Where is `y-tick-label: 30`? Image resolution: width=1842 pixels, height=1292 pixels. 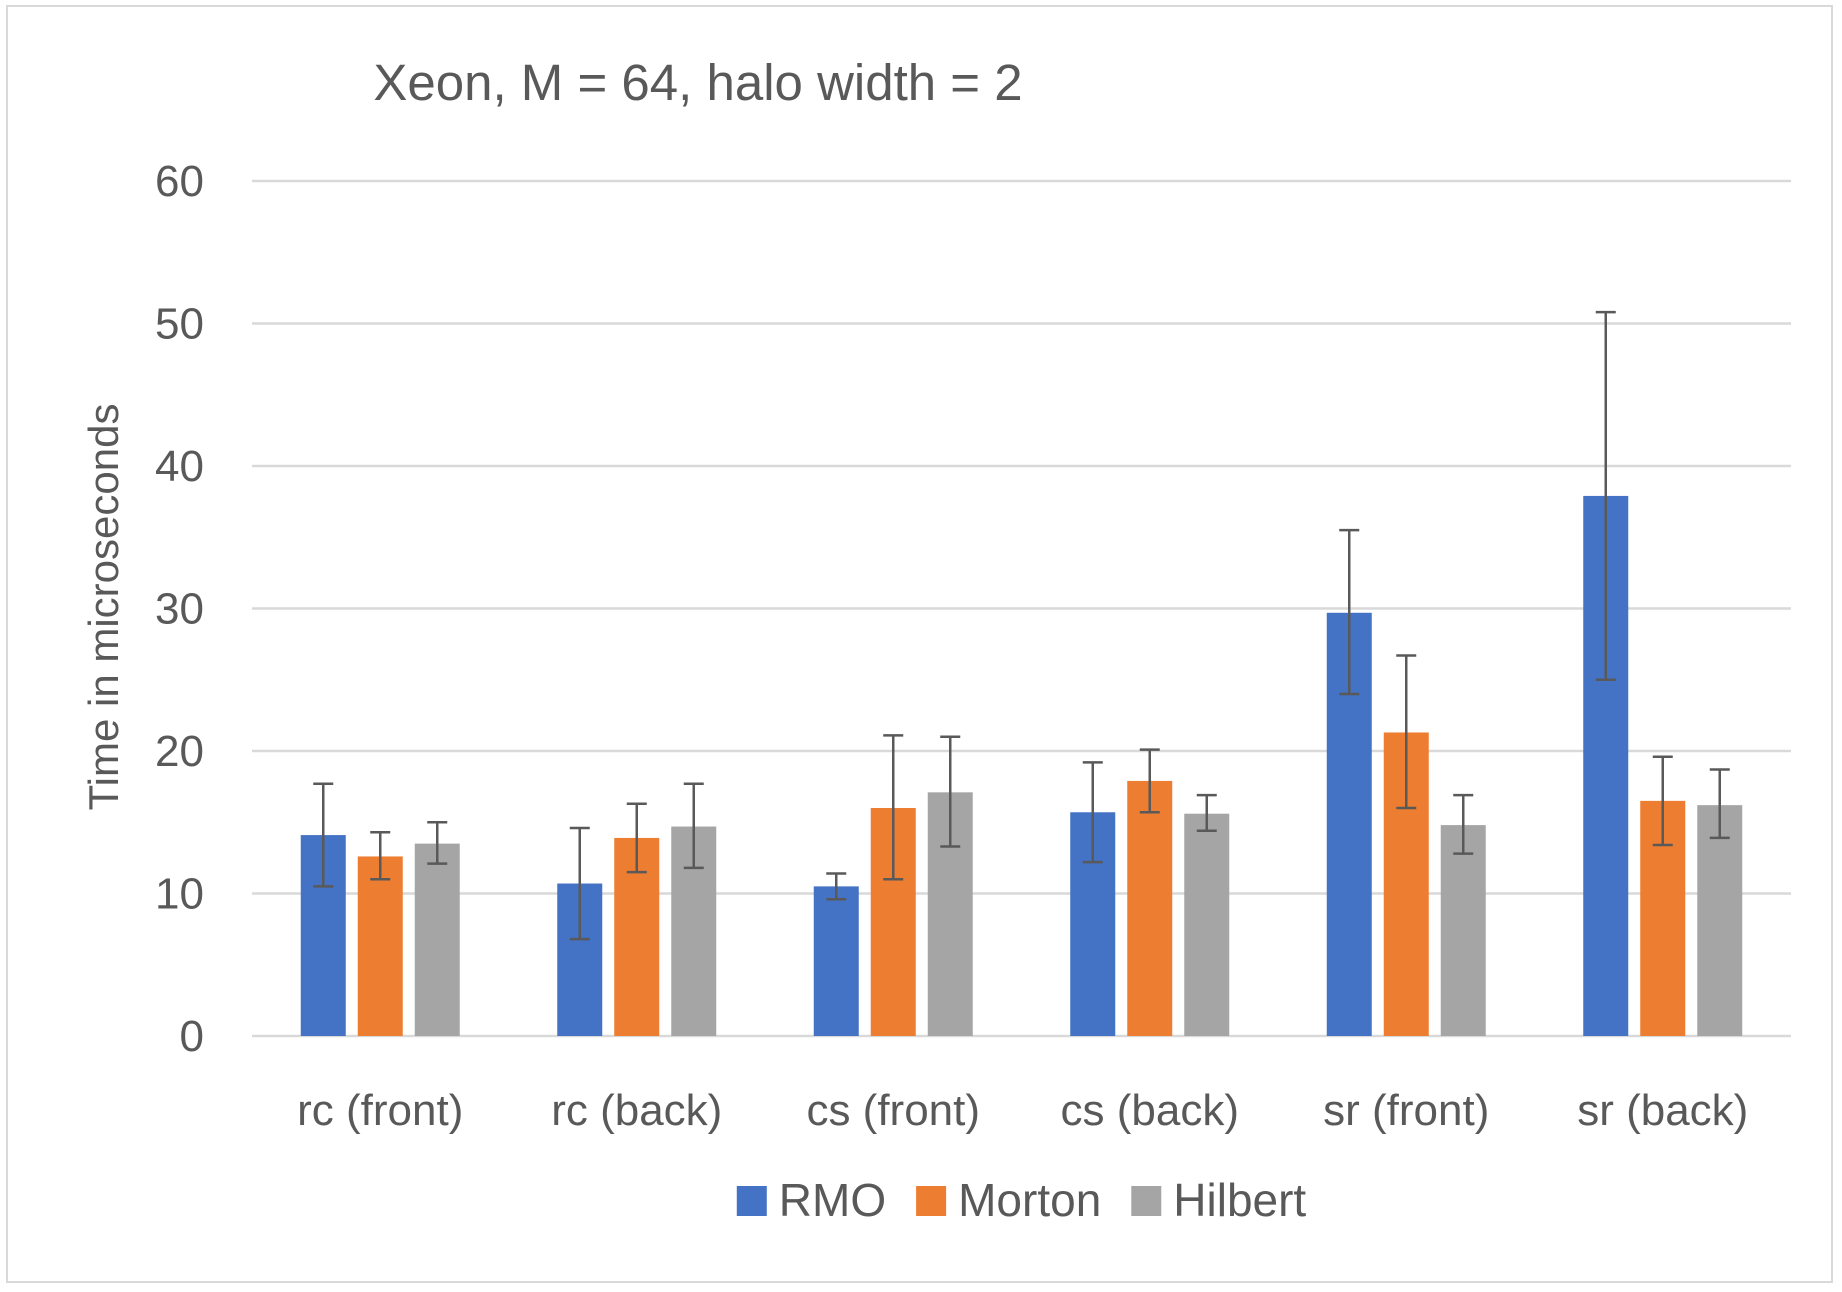 y-tick-label: 30 is located at coordinates (179, 609).